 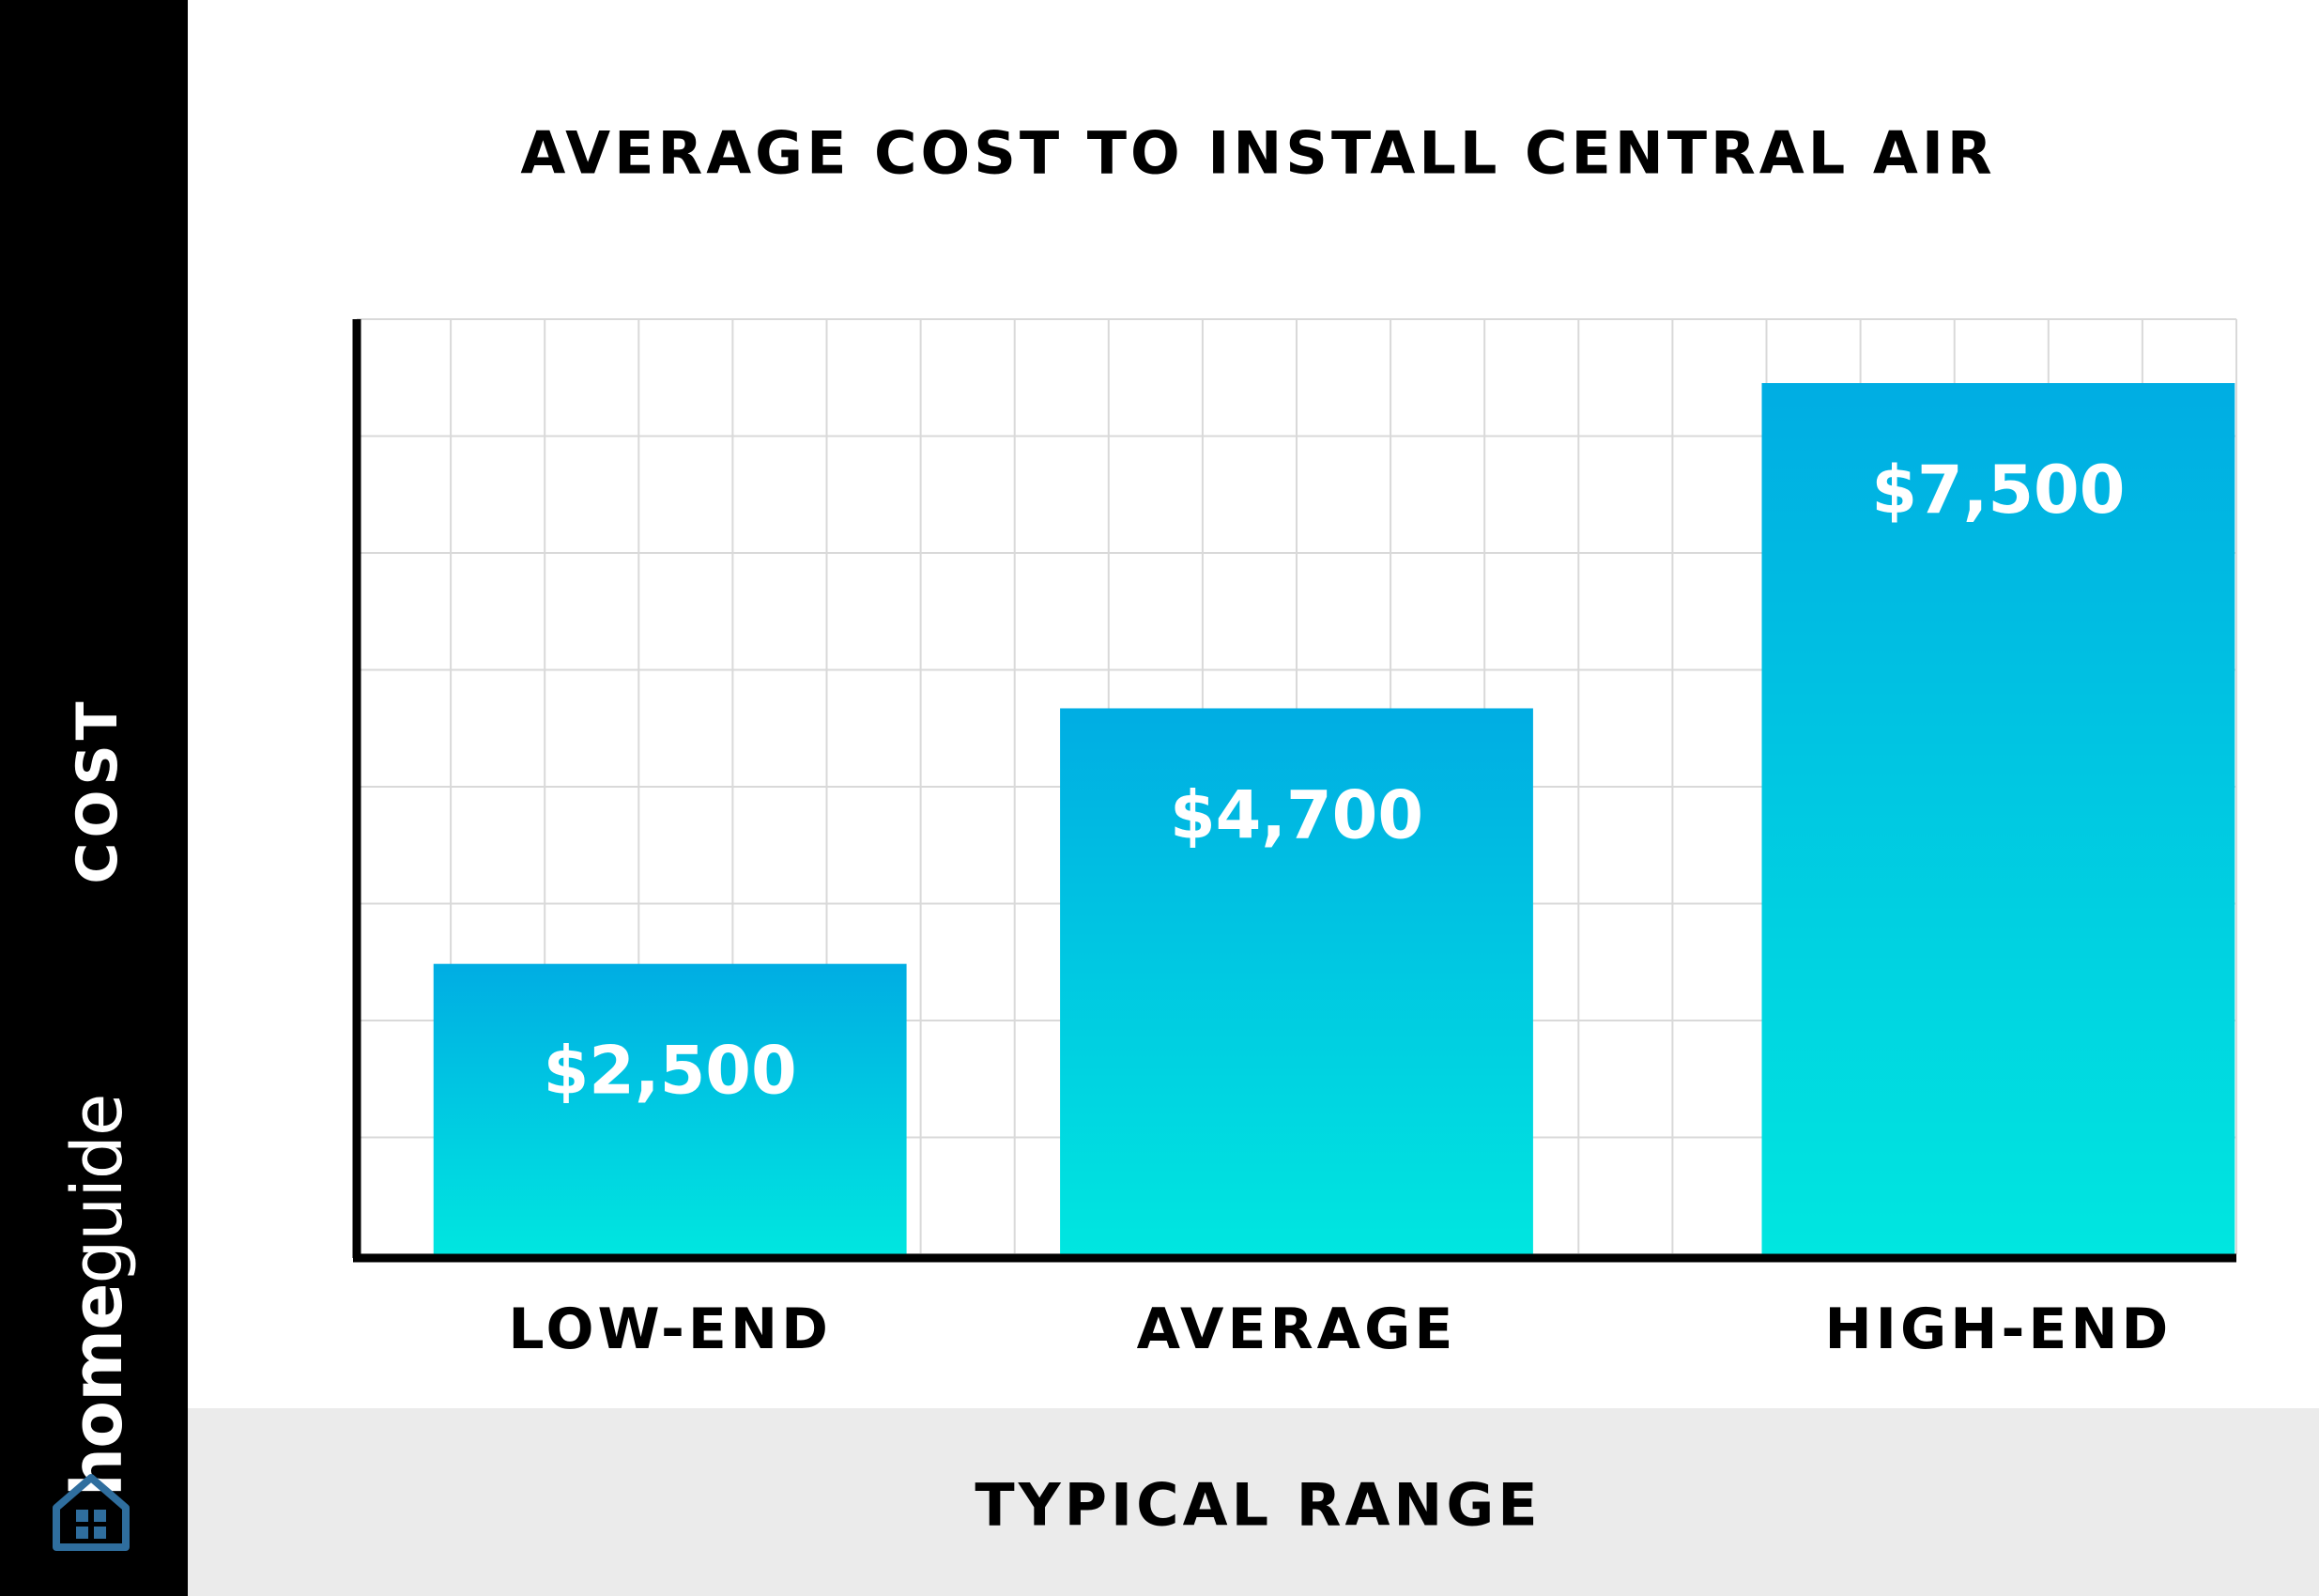 I want to click on category-labels: LOW-END AVERAGE HIGH-END, so click(x=1340, y=1330).